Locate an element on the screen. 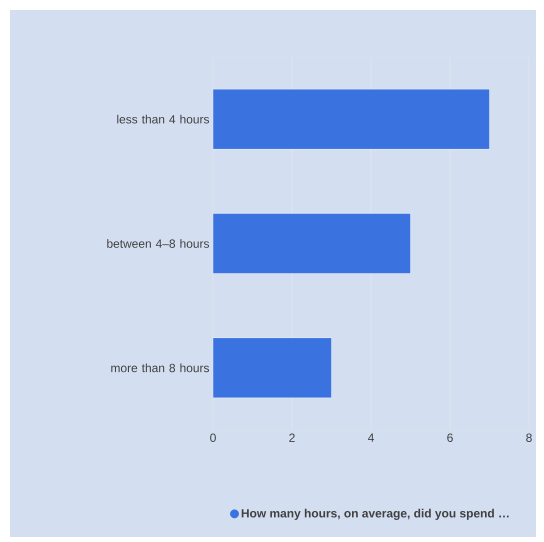 The width and height of the screenshot is (544, 542). y-tick-label: between 4–8 hours is located at coordinates (158, 243).